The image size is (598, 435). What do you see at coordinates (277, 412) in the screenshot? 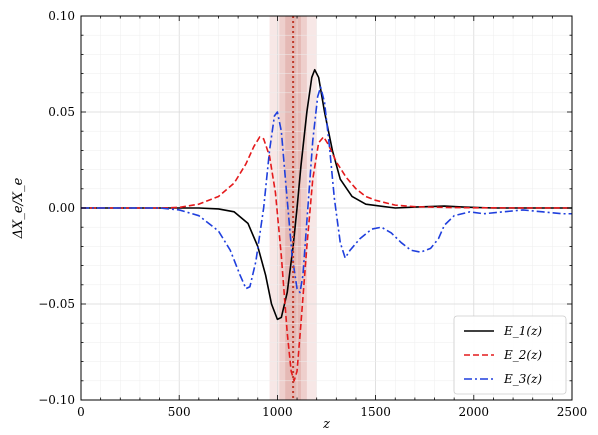
I see `x-tick-label: 1000` at bounding box center [277, 412].